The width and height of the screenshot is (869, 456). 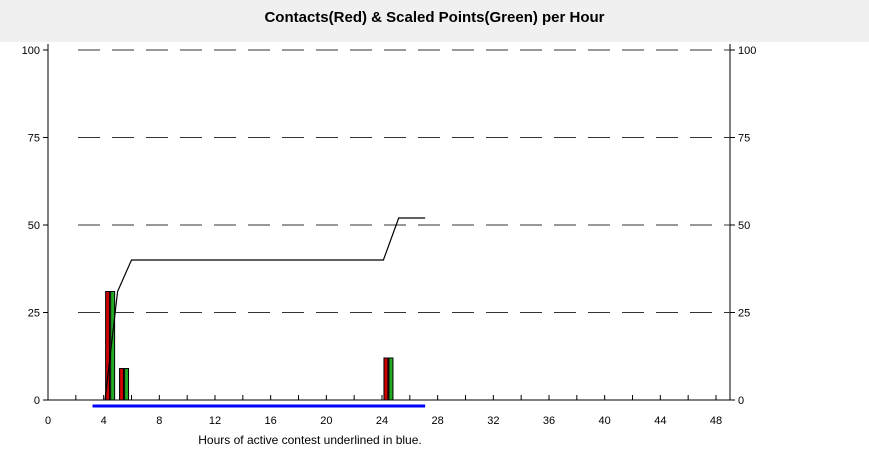 What do you see at coordinates (159, 421) in the screenshot?
I see `x-tick-label: 8` at bounding box center [159, 421].